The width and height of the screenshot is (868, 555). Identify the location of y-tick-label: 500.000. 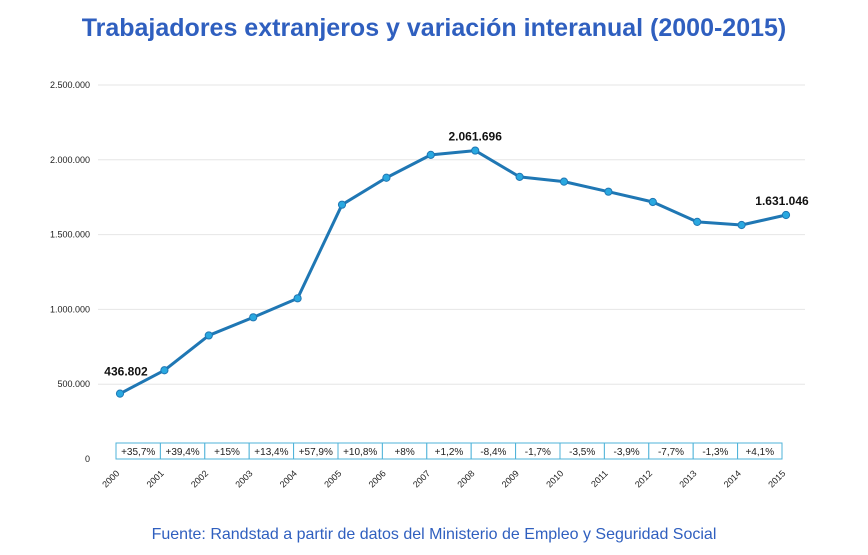
(73, 384).